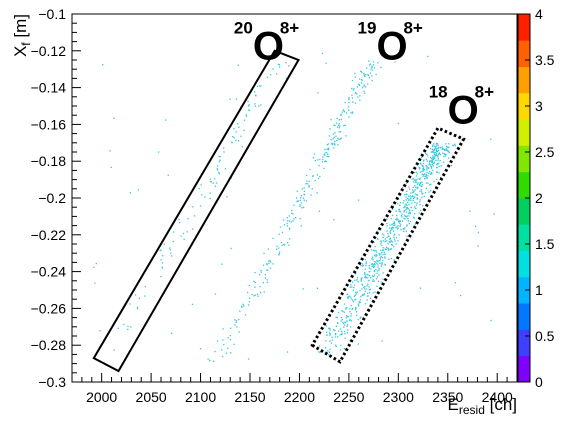 Image resolution: width=567 pixels, height=427 pixels. What do you see at coordinates (539, 198) in the screenshot?
I see `color-scale-label: 2` at bounding box center [539, 198].